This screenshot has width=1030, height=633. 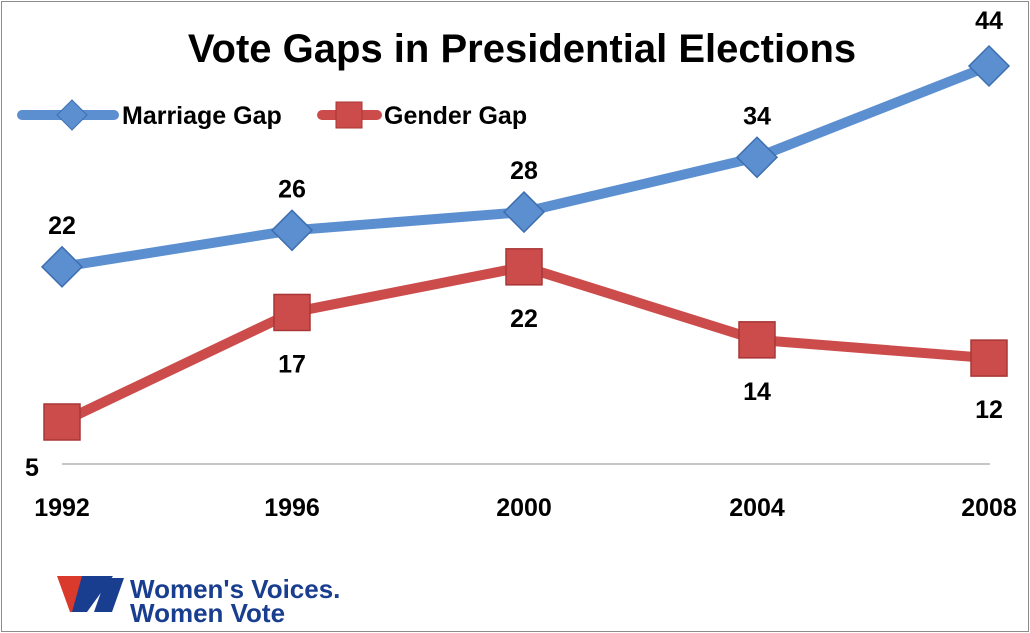 I want to click on marriage-gap-data-label: 44, so click(x=989, y=21).